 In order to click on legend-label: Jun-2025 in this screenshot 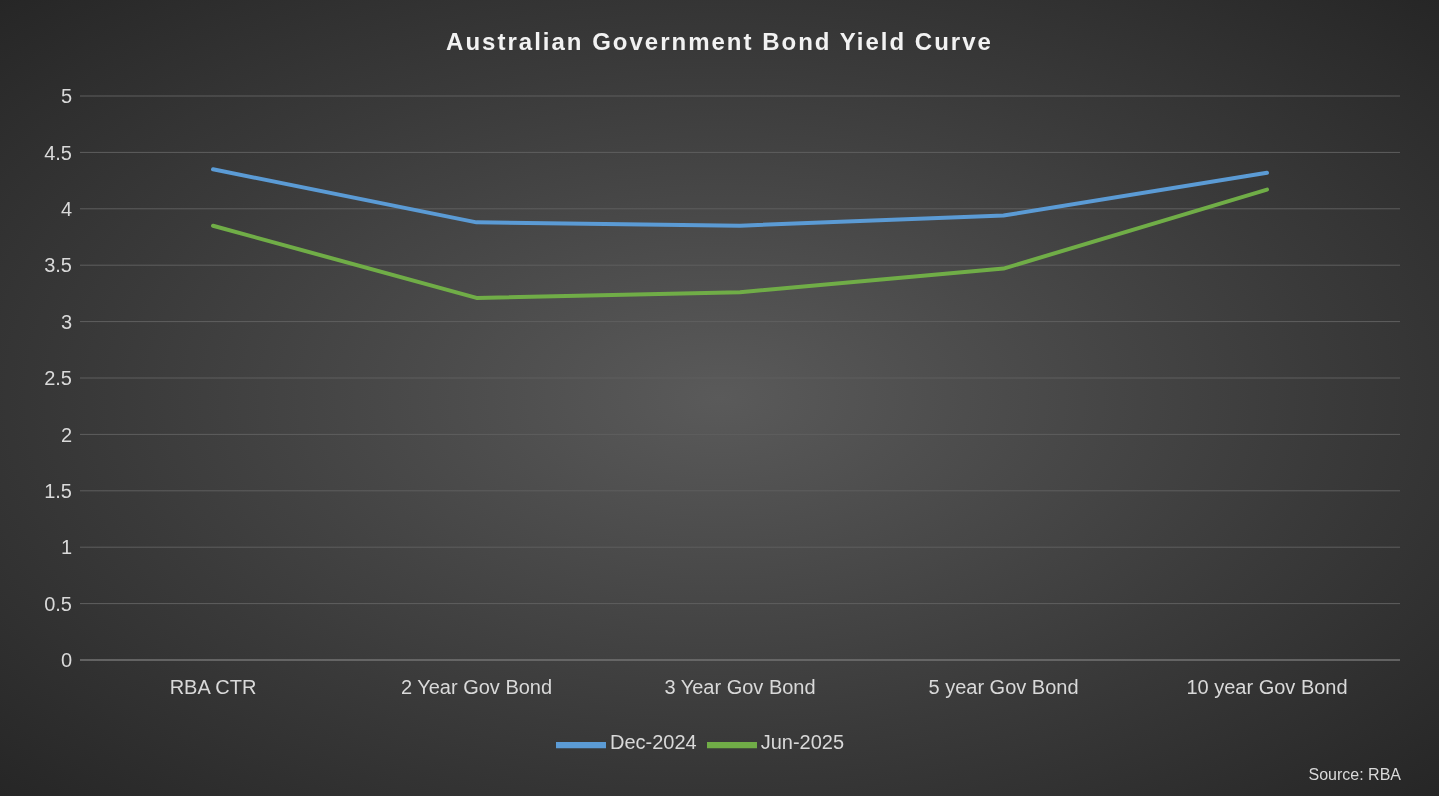, I will do `click(802, 742)`.